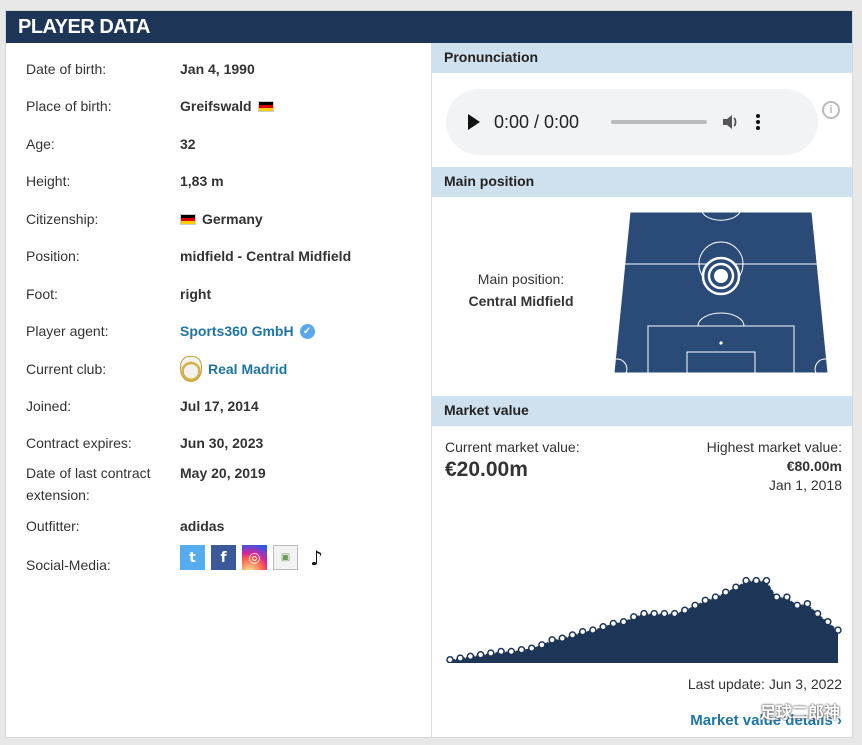  Describe the element at coordinates (285, 557) in the screenshot. I see `broken-image-icon: ▣` at that location.